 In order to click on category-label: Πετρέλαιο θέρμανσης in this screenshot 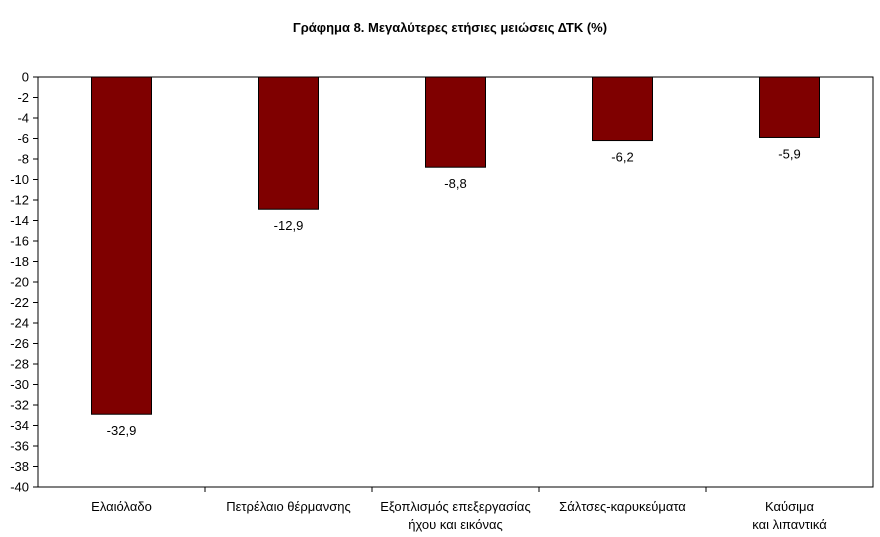, I will do `click(288, 506)`.